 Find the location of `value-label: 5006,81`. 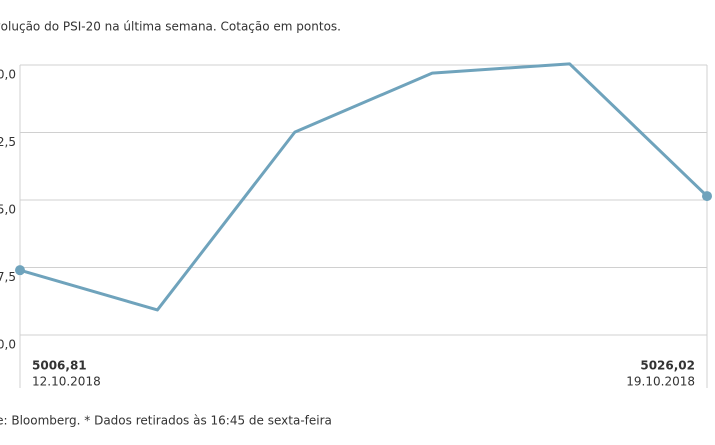

value-label: 5006,81 is located at coordinates (59, 366).